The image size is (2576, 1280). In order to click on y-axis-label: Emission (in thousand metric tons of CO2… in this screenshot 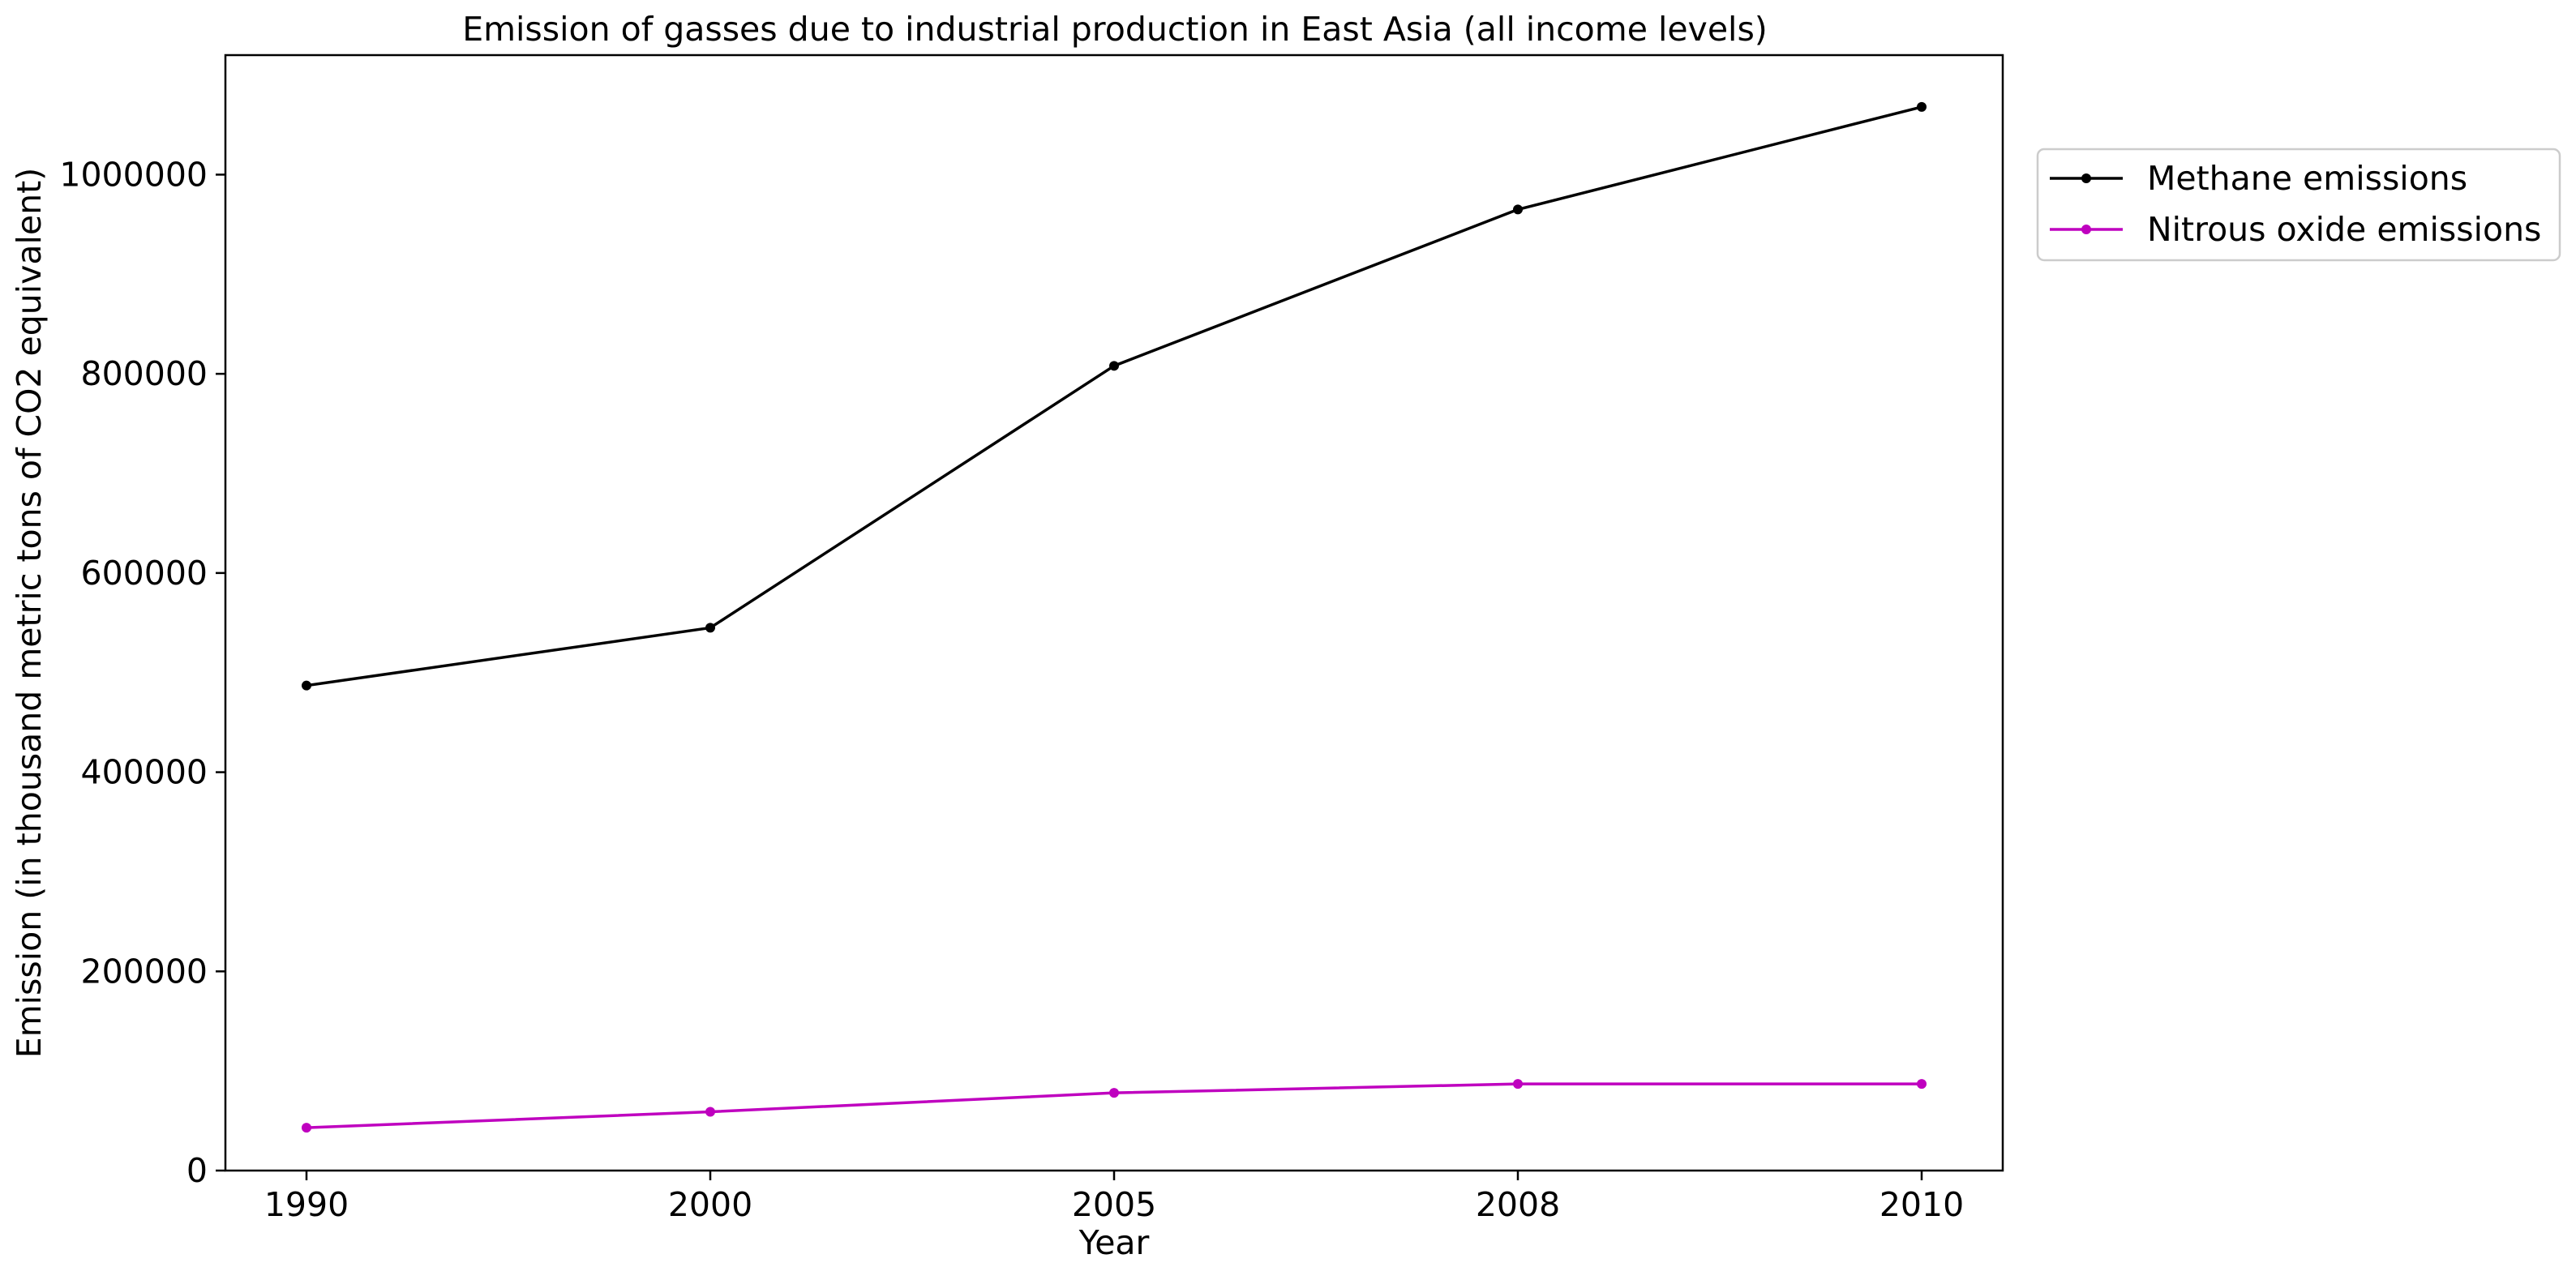, I will do `click(29, 613)`.